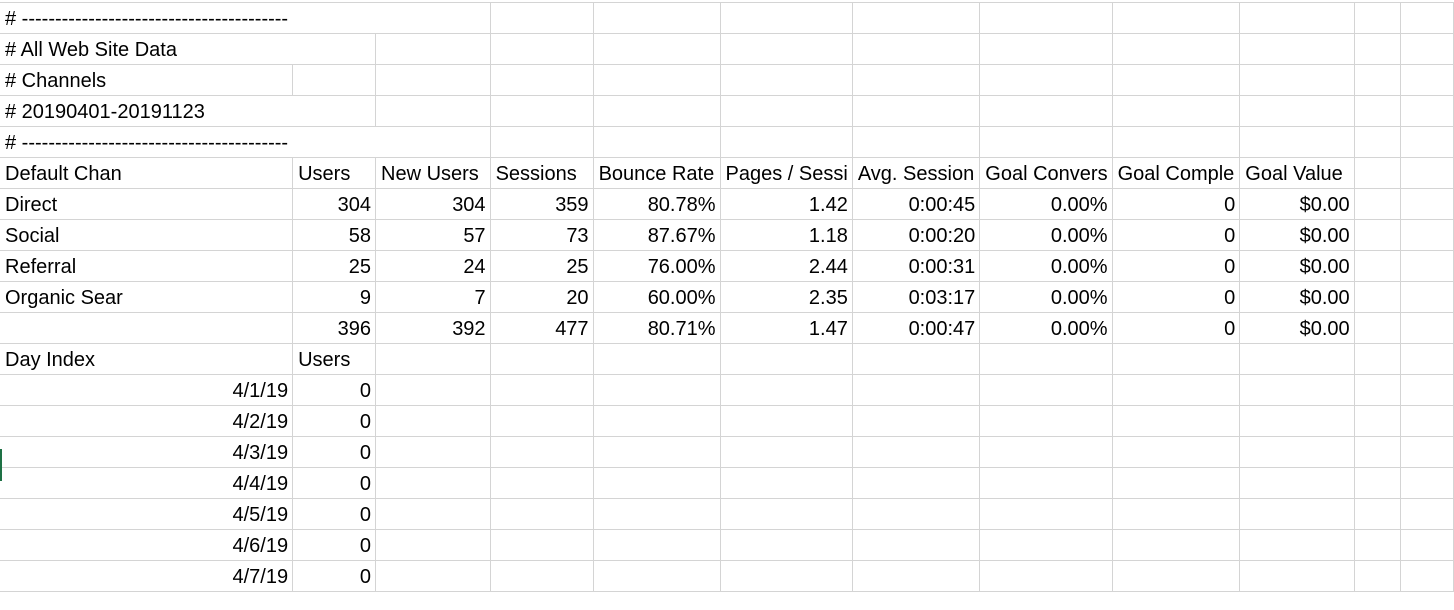  I want to click on value-cell: 80.78%, so click(657, 204).